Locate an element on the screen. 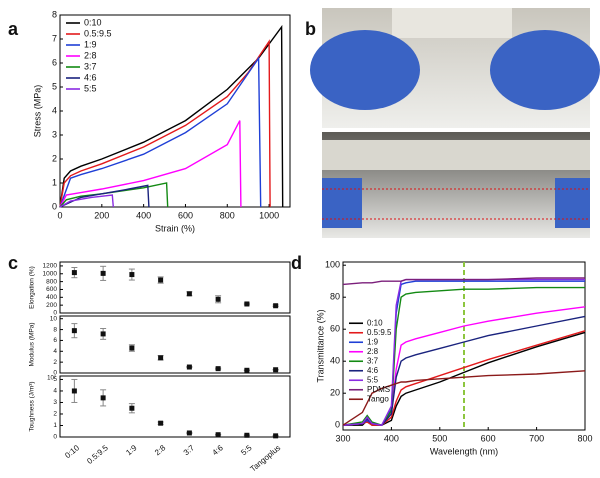  x-tick-label: 4:6 is located at coordinates (217, 450).